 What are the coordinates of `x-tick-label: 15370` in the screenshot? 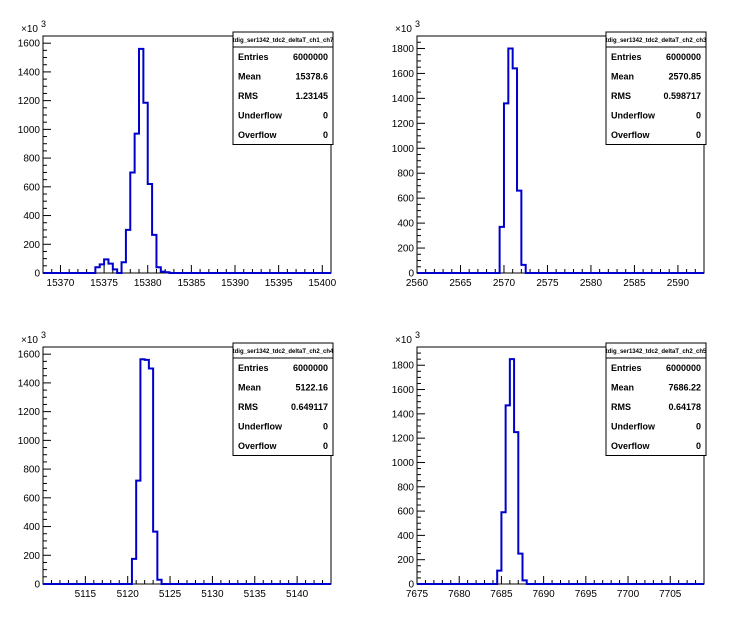 It's located at (61, 283).